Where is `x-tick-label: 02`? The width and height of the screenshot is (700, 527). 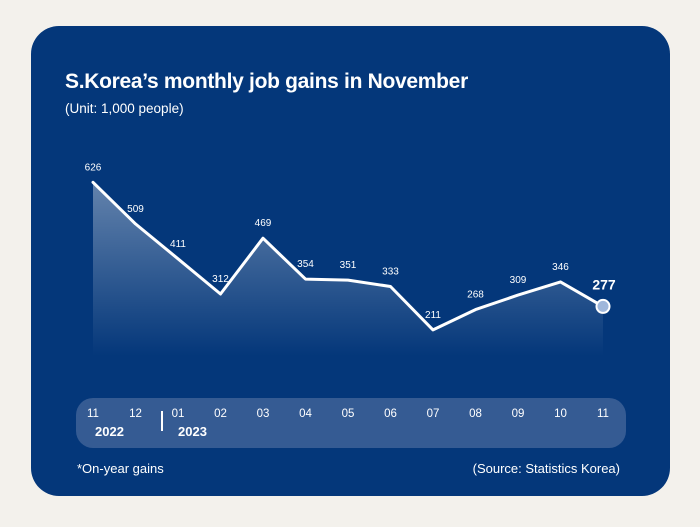 x-tick-label: 02 is located at coordinates (220, 414).